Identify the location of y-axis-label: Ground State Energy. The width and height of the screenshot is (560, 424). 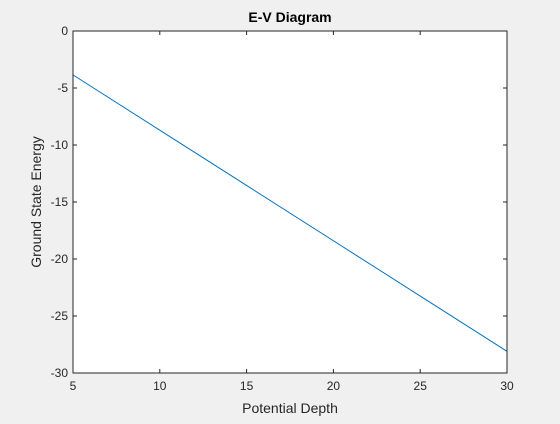
(36, 202).